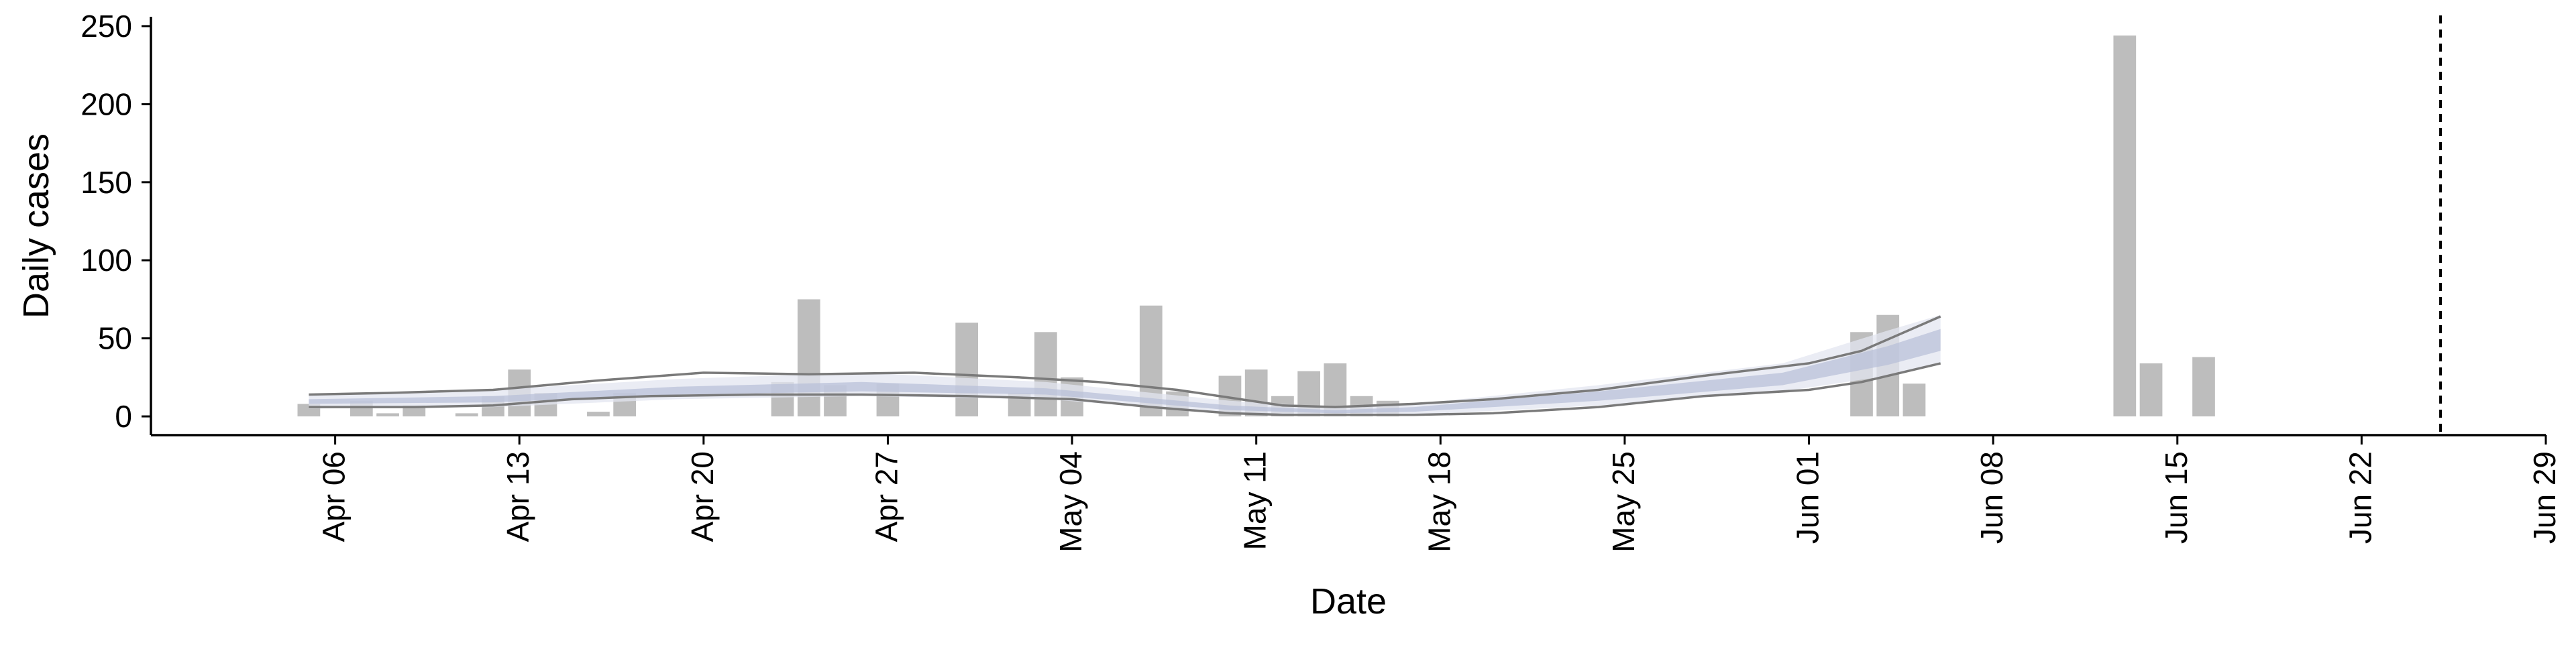 The width and height of the screenshot is (2576, 647). I want to click on bands-layer, so click(1125, 364).